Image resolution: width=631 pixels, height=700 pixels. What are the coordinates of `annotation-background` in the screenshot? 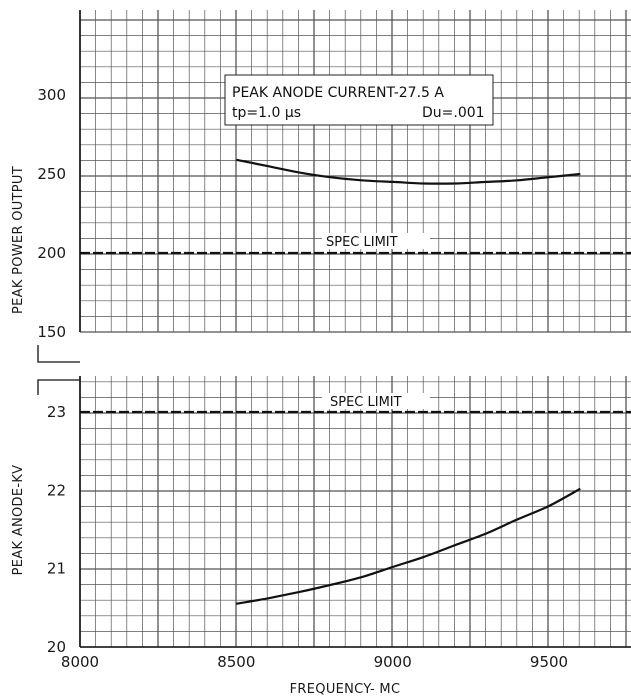 It's located at (359, 100).